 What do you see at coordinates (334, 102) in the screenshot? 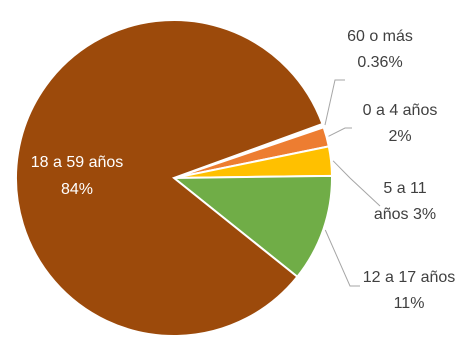
I see `leader-line-60-o-mas` at bounding box center [334, 102].